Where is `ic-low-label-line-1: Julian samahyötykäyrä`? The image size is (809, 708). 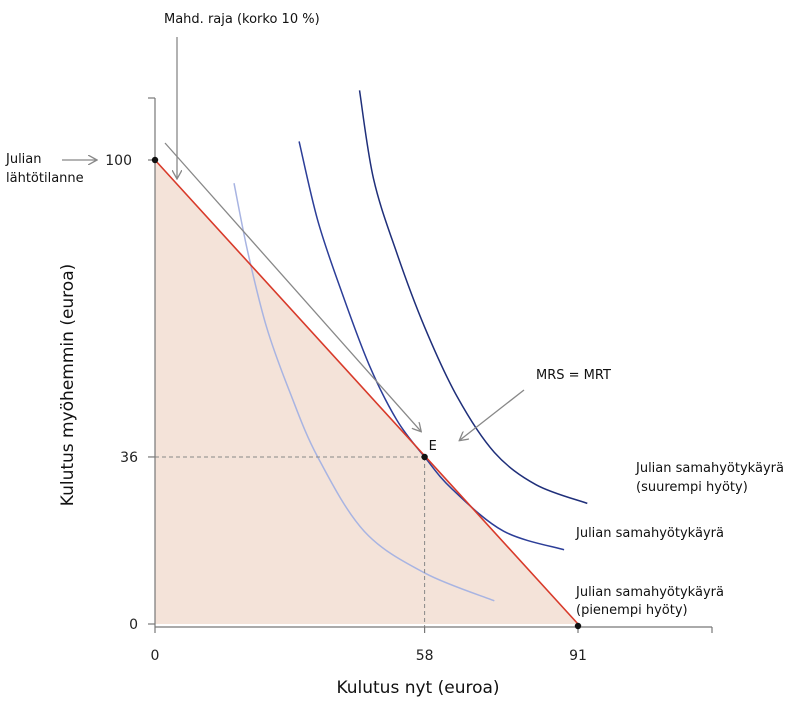
ic-low-label-line-1: Julian samahyötykäyrä is located at coordinates (649, 592).